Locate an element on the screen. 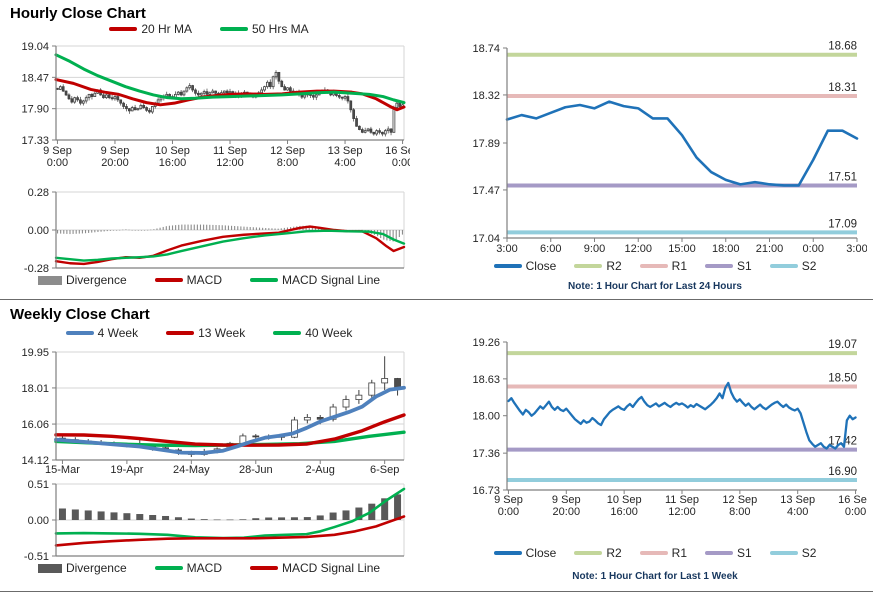 The height and width of the screenshot is (601, 873). legend-label: R2 is located at coordinates (614, 553).